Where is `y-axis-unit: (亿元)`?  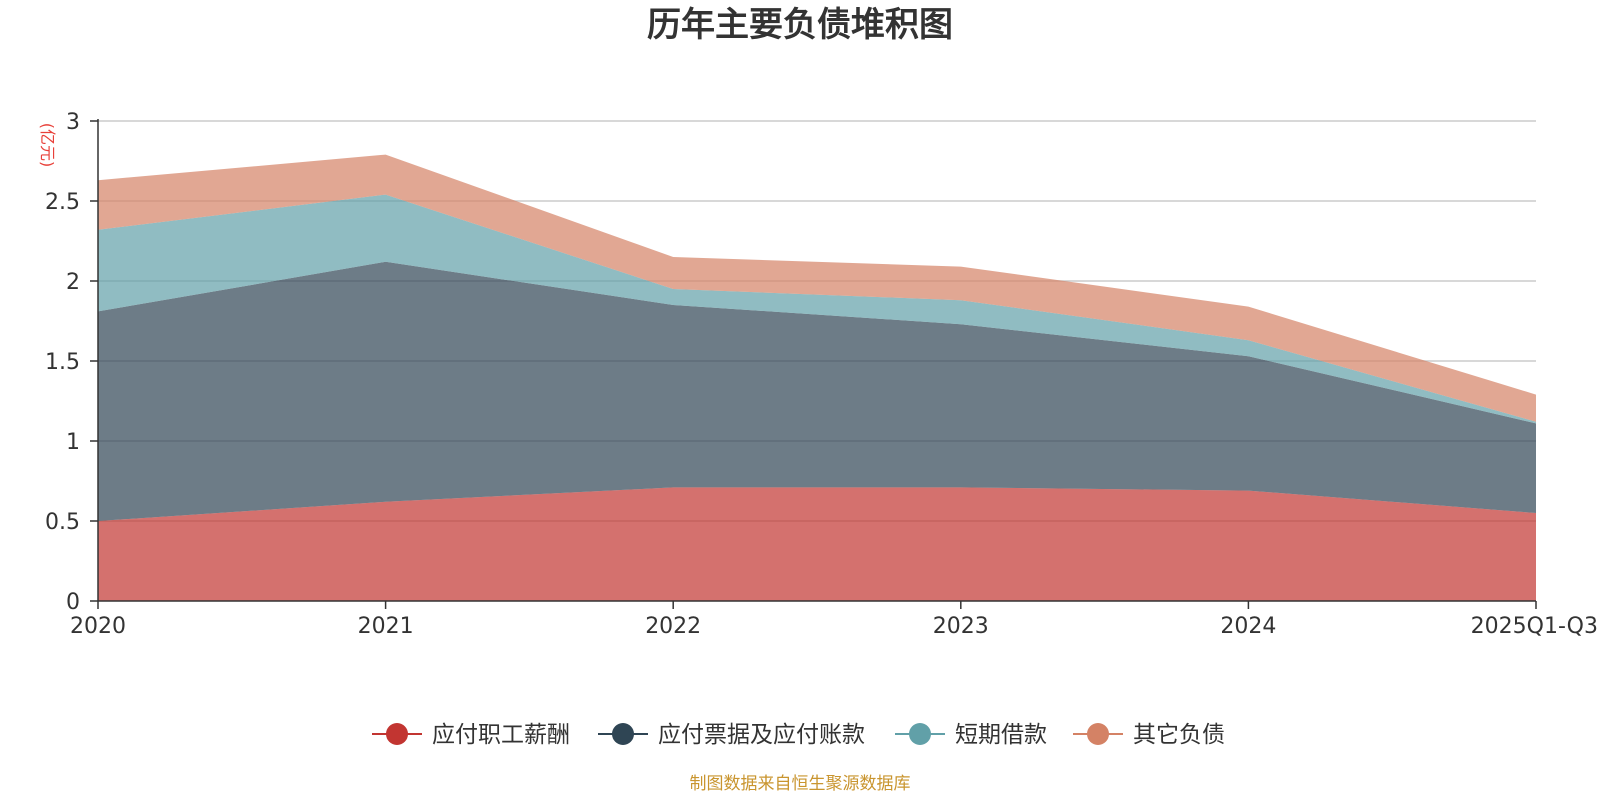 y-axis-unit: (亿元) is located at coordinates (47, 145).